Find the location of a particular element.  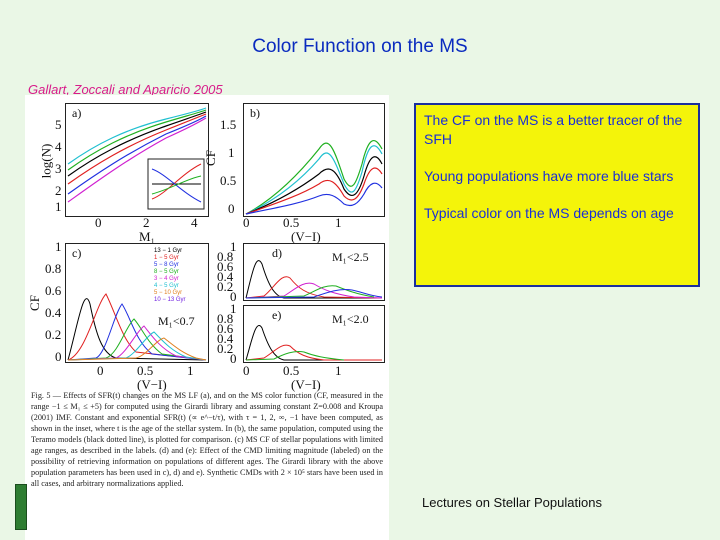

panel-a-label: a) is located at coordinates (77, 113).